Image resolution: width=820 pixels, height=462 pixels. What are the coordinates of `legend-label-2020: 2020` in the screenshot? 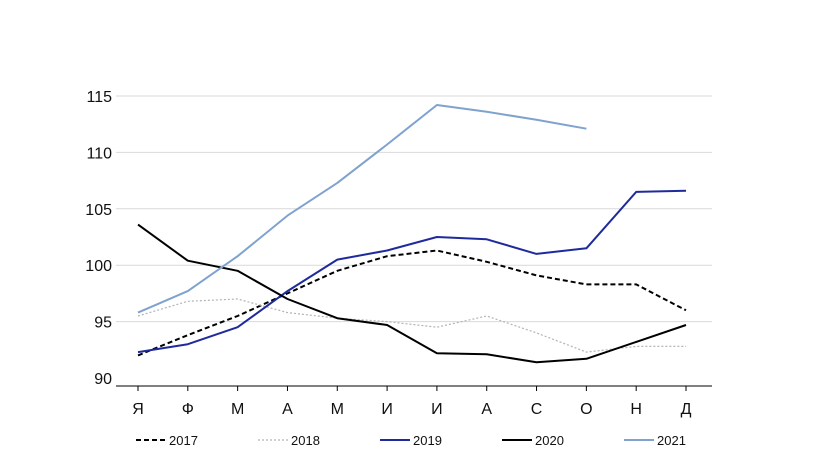 It's located at (549, 440).